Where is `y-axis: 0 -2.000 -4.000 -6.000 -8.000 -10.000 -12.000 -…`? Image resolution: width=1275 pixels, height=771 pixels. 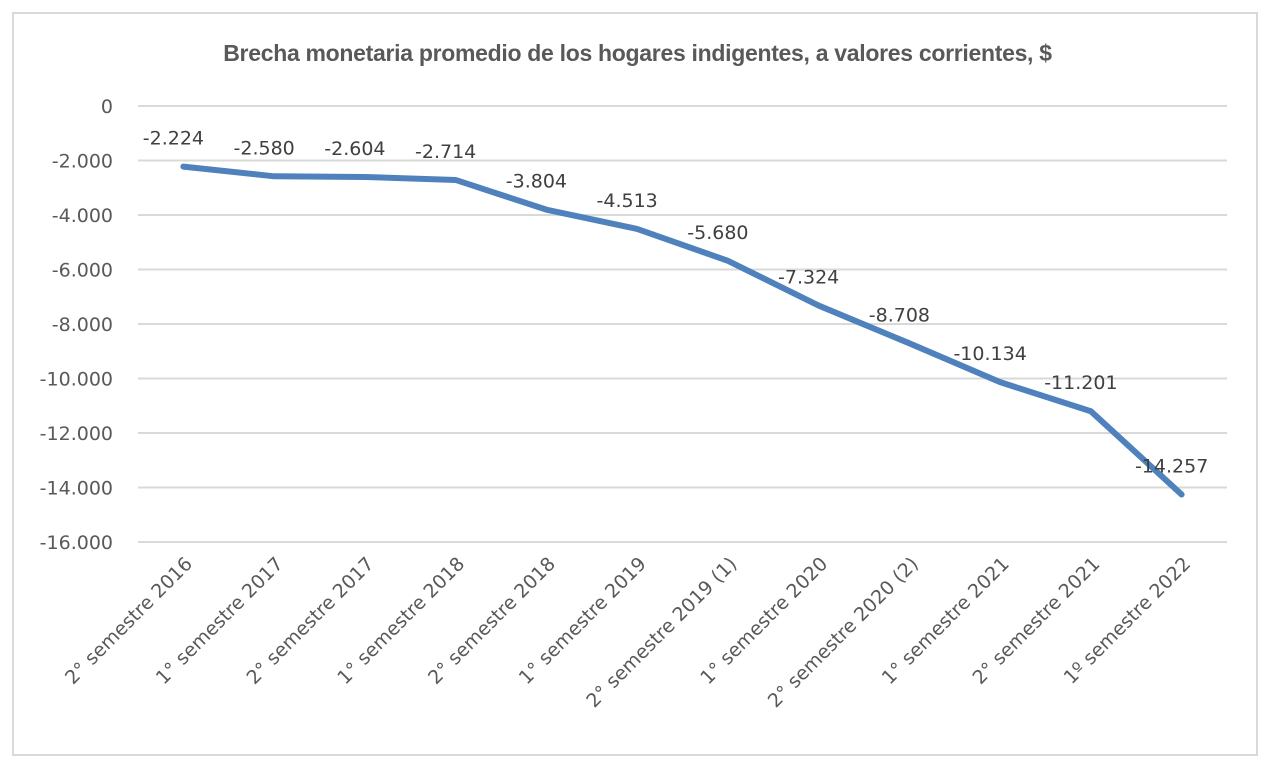 y-axis: 0 -2.000 -4.000 -6.000 -8.000 -10.000 -12.000 -… is located at coordinates (76, 325).